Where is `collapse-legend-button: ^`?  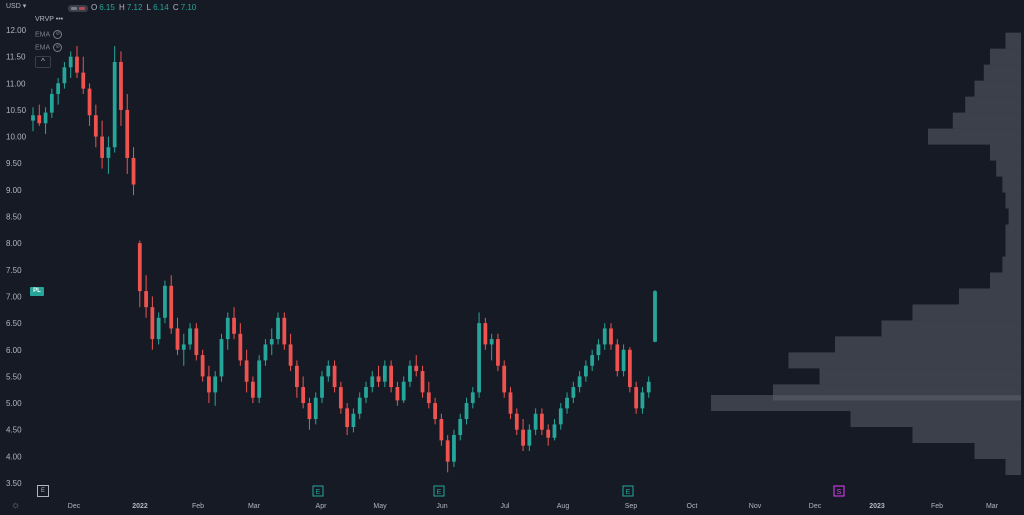
collapse-legend-button: ^ is located at coordinates (43, 62).